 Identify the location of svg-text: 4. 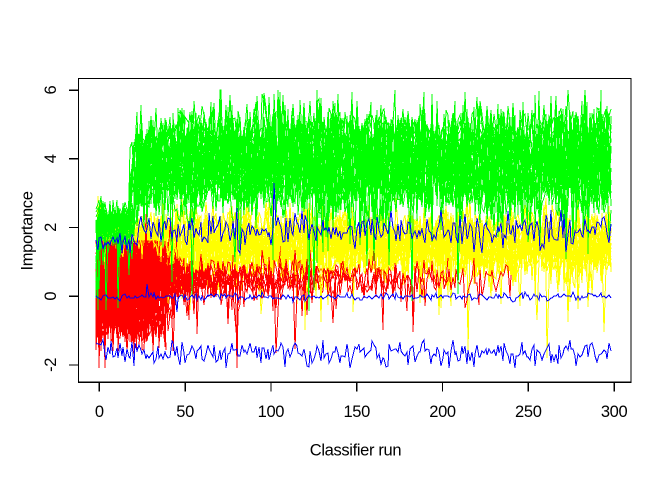
(51, 158).